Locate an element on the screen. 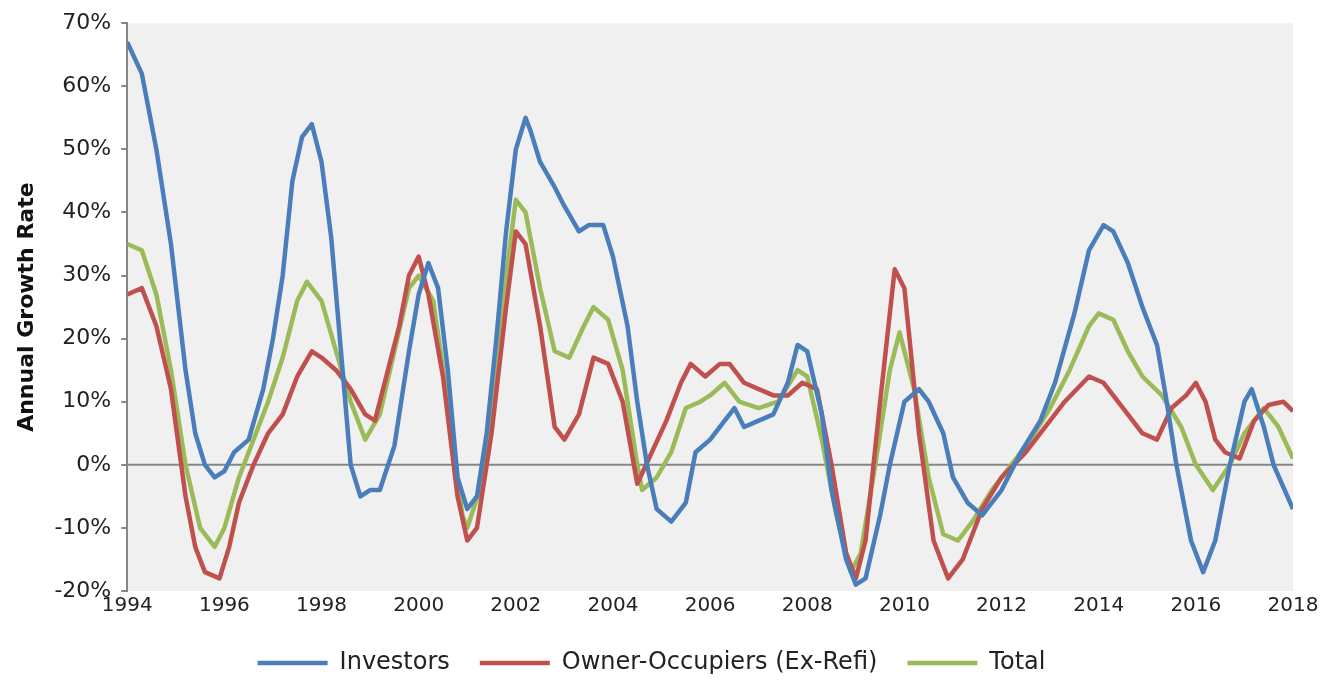  legend-label: Total is located at coordinates (1017, 661).